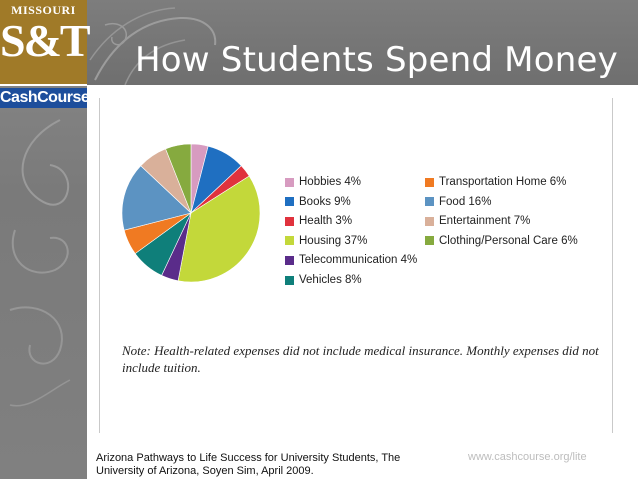 The image size is (638, 479). What do you see at coordinates (330, 182) in the screenshot?
I see `legend-label: Hobbies 4%` at bounding box center [330, 182].